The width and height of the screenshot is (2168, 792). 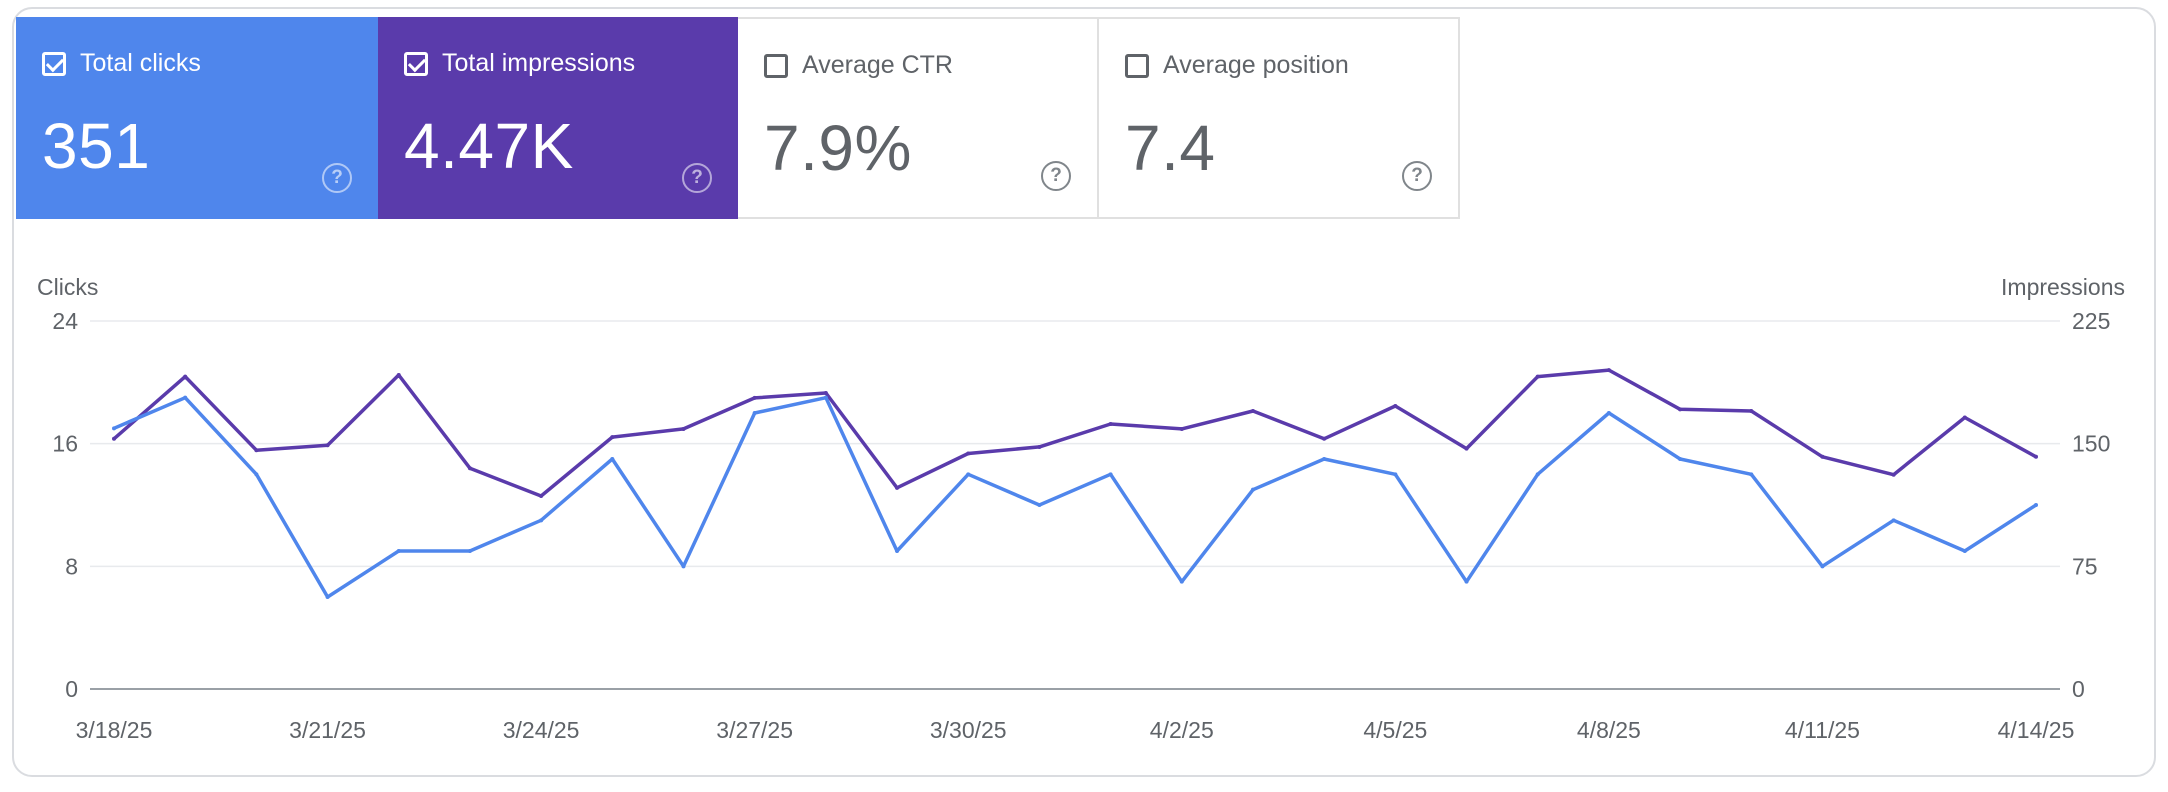 I want to click on metric-card-average-position: Average position 7.4 ?, so click(x=1279, y=118).